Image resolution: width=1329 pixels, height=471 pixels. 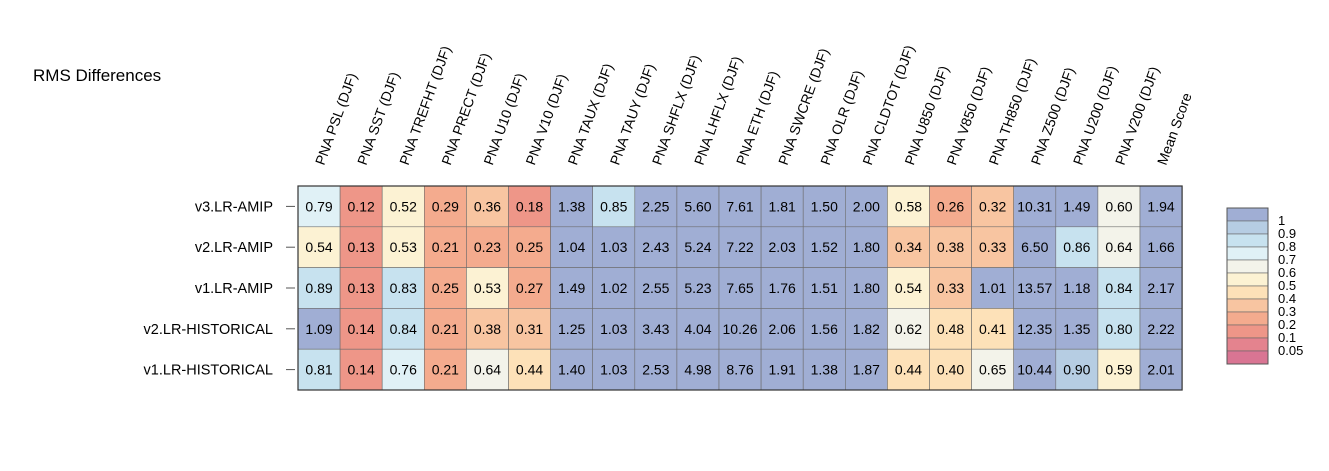 What do you see at coordinates (632, 114) in the screenshot?
I see `column-label: PNA TAUY (DJF)` at bounding box center [632, 114].